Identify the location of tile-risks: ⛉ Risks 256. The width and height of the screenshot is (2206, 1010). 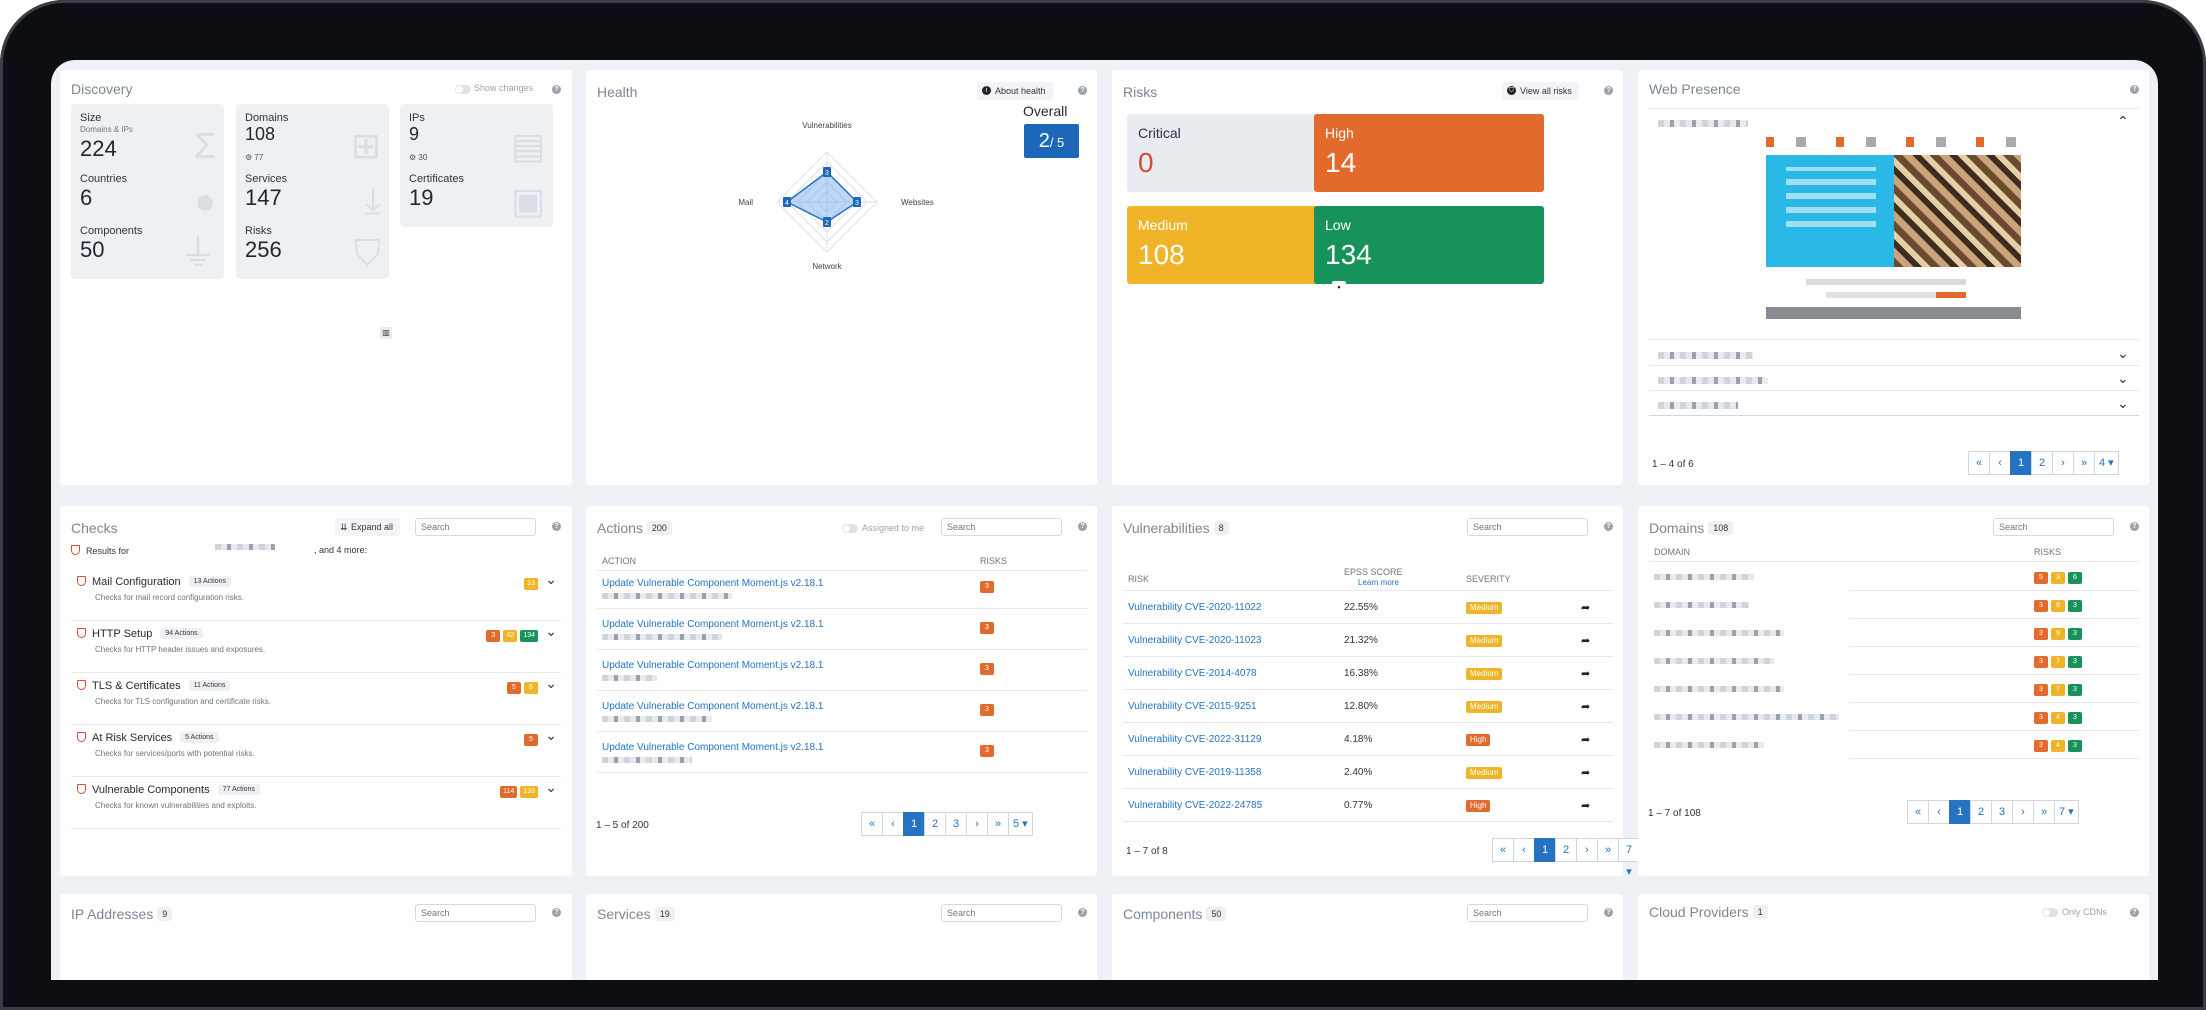
(312, 248).